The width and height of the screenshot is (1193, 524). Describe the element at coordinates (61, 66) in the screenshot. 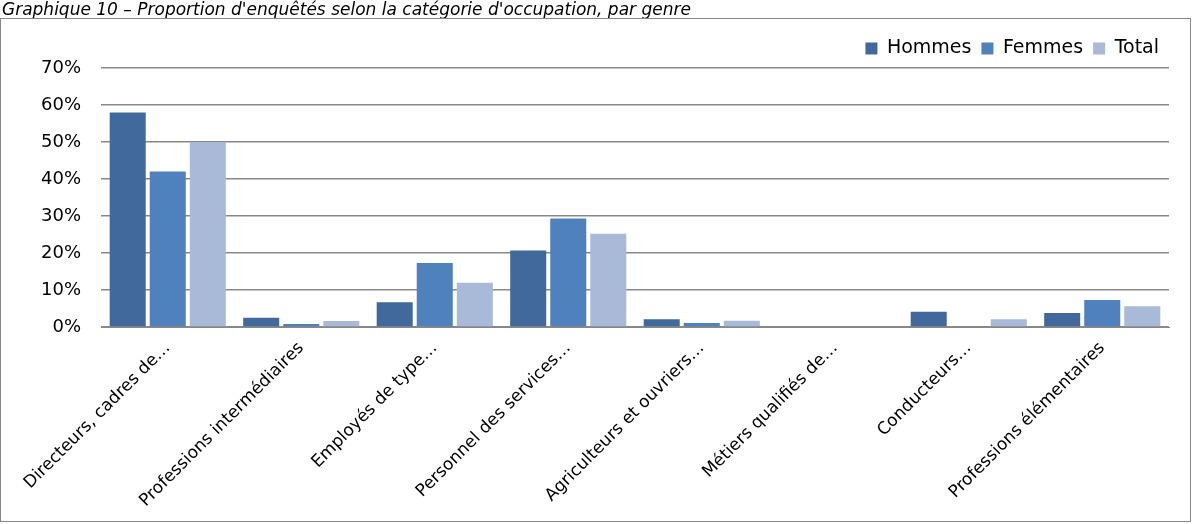

I see `y-tick-label: 70%` at that location.